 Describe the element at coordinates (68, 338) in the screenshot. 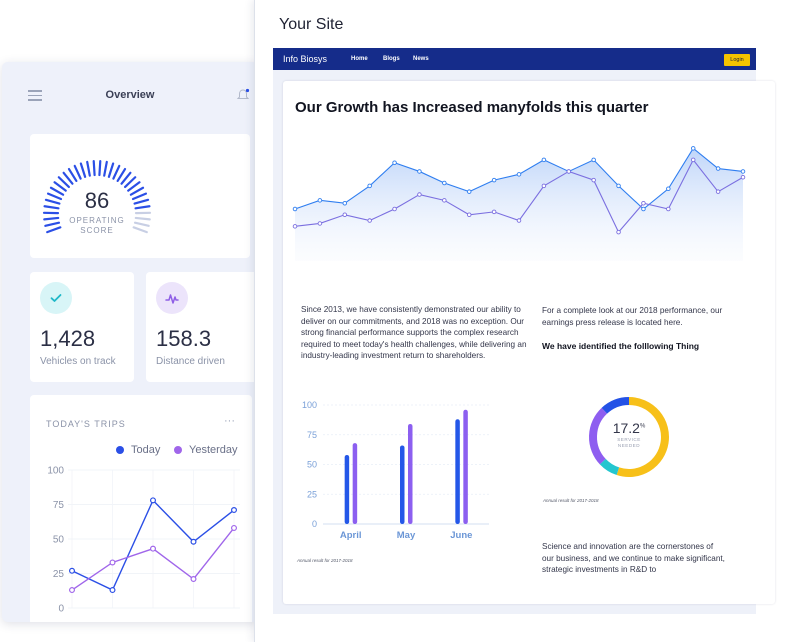

I see `vehicles-value: 1,428` at that location.